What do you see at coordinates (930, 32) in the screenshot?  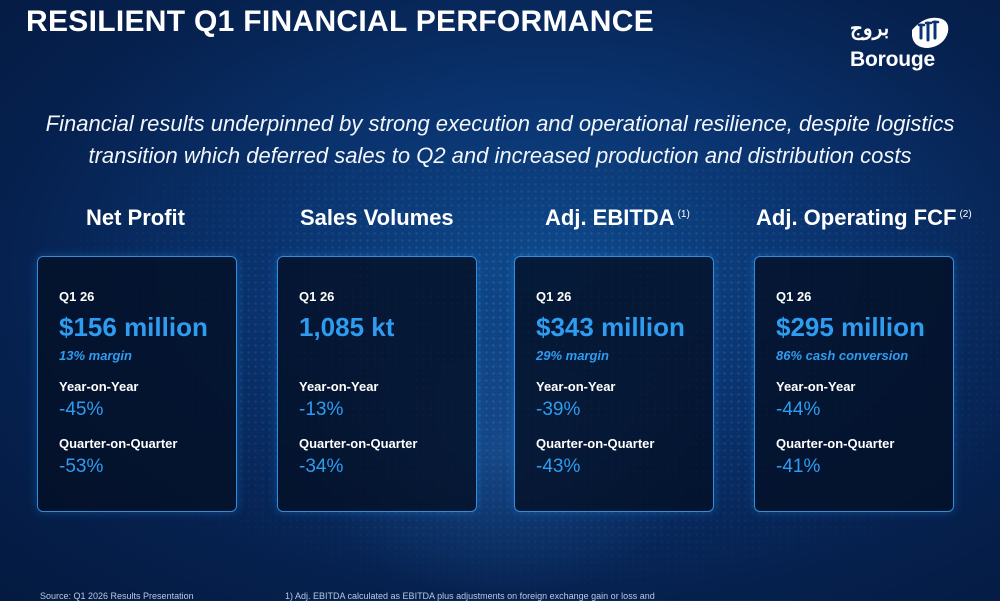 I see `borouge-mark-icon` at bounding box center [930, 32].